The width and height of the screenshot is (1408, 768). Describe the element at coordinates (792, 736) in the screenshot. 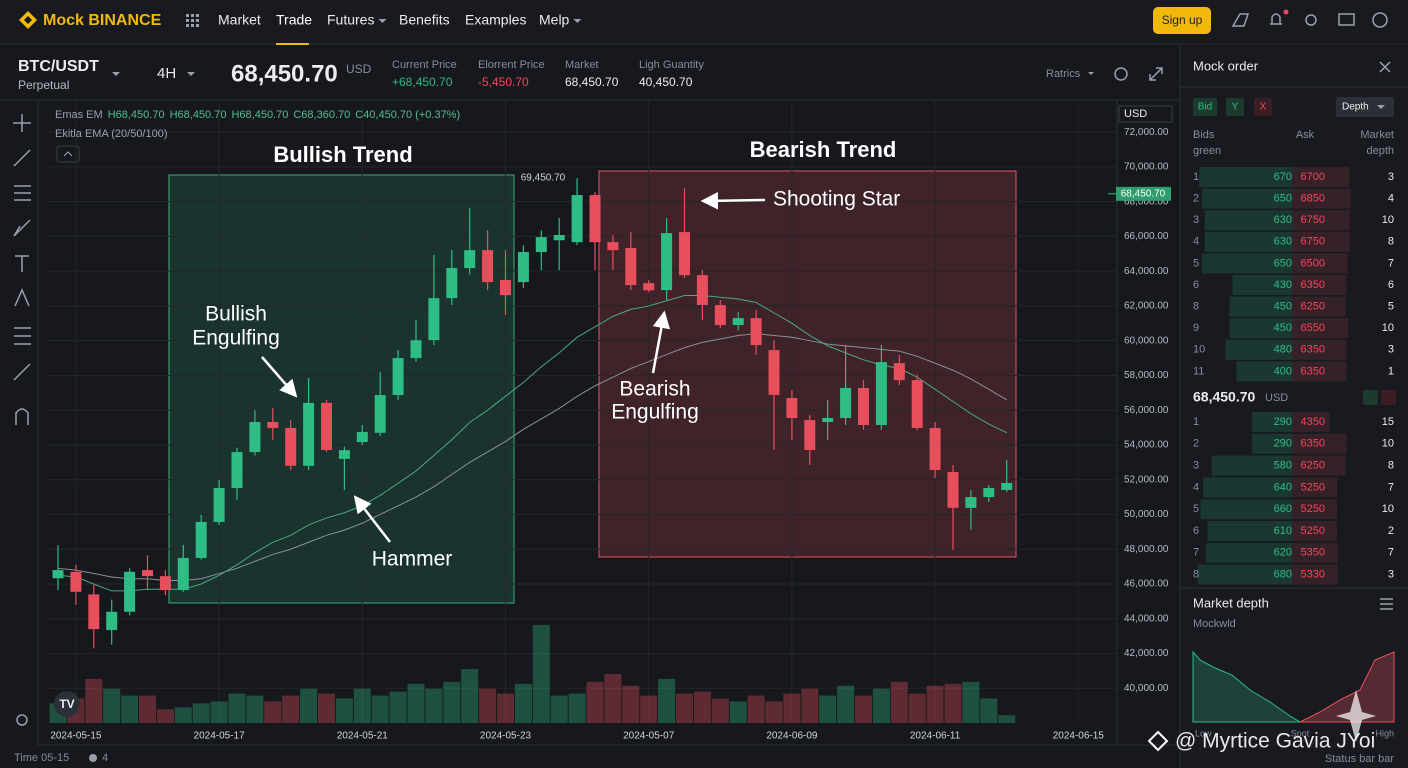

I see `x-tick-label: 2024-06-09` at that location.